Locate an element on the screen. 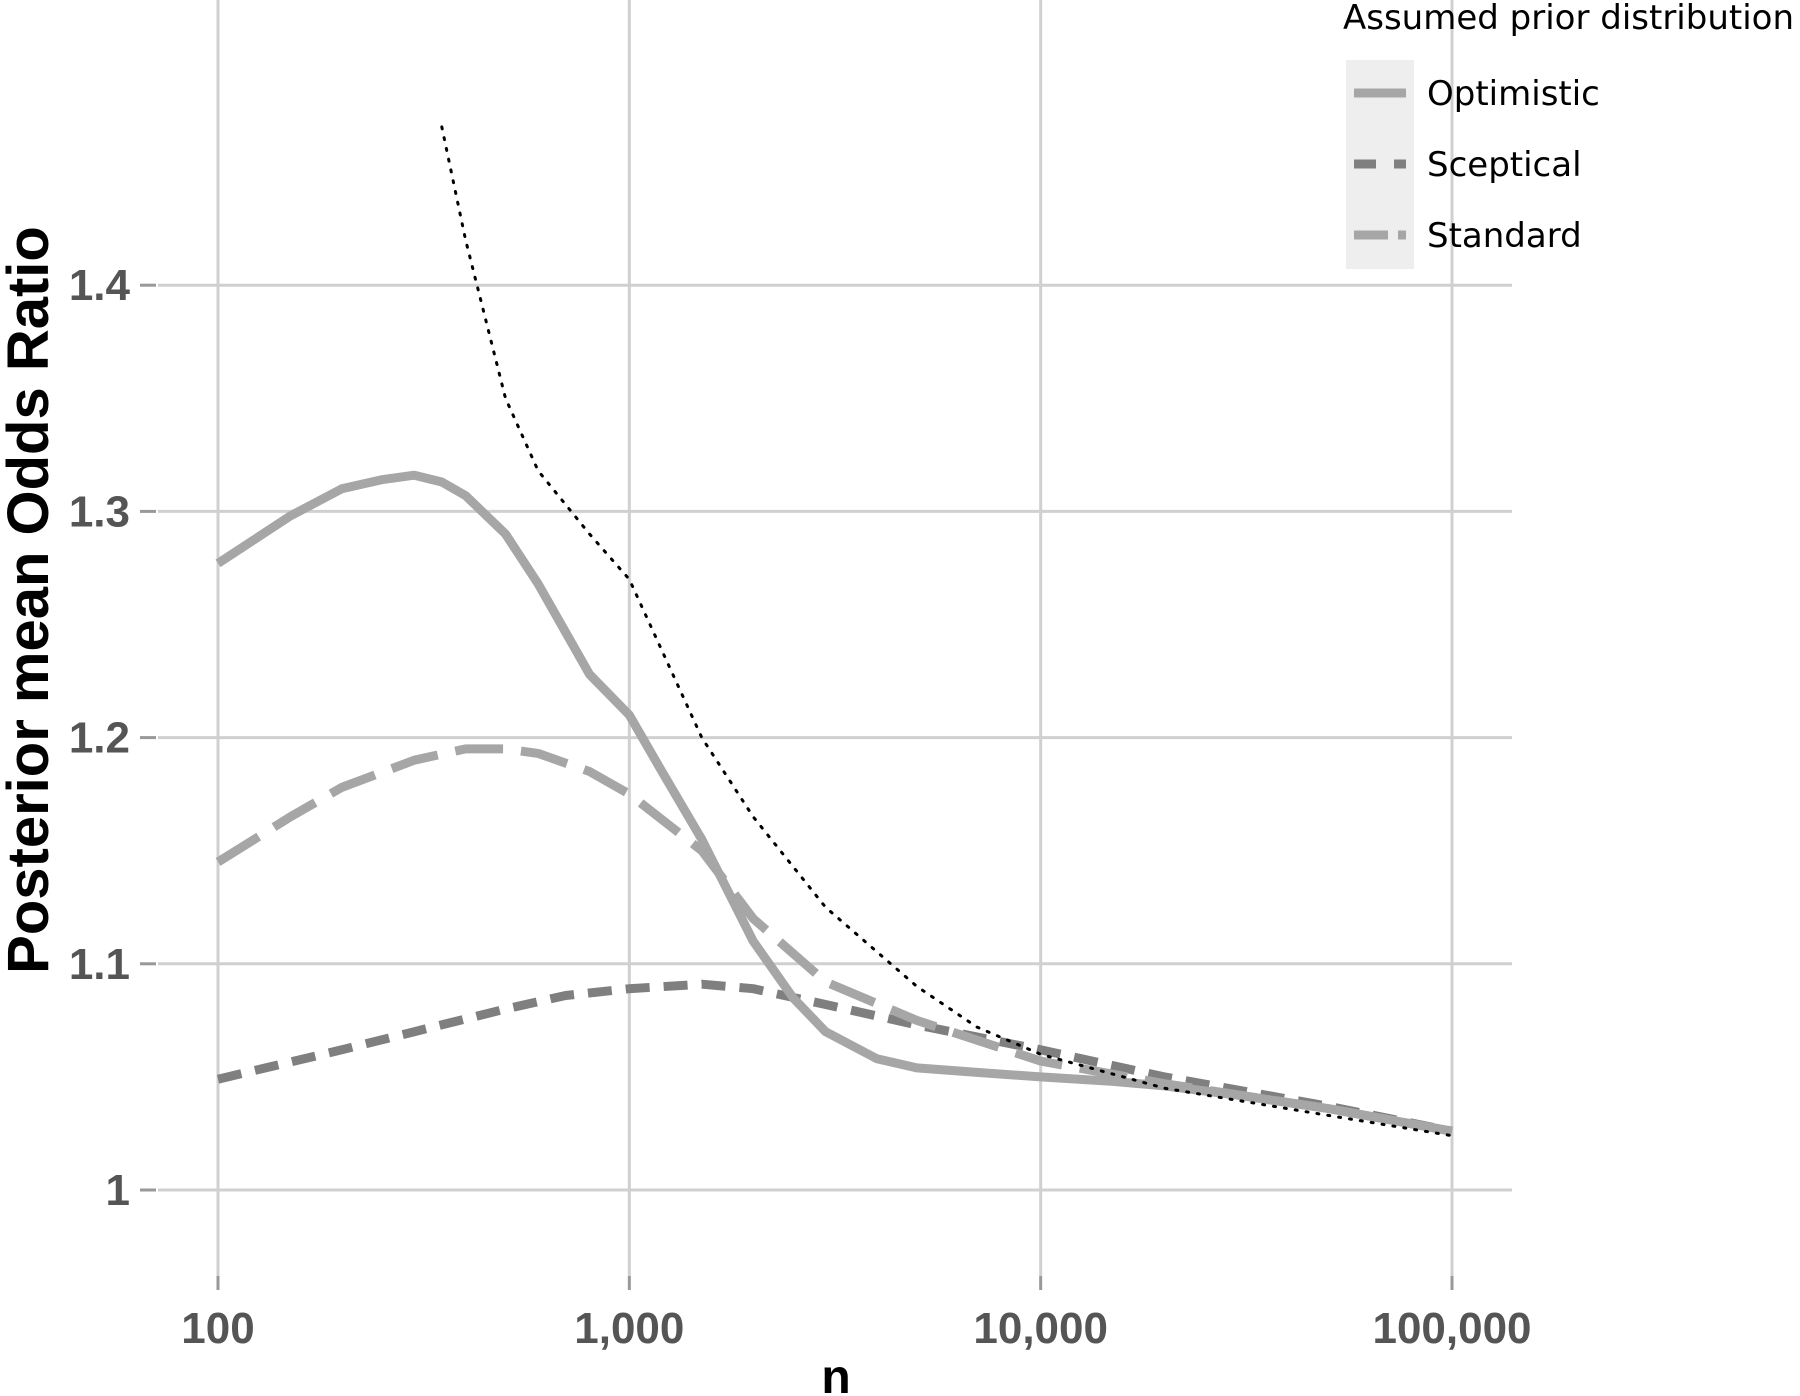  series-line-sceptical is located at coordinates (834, 1057).